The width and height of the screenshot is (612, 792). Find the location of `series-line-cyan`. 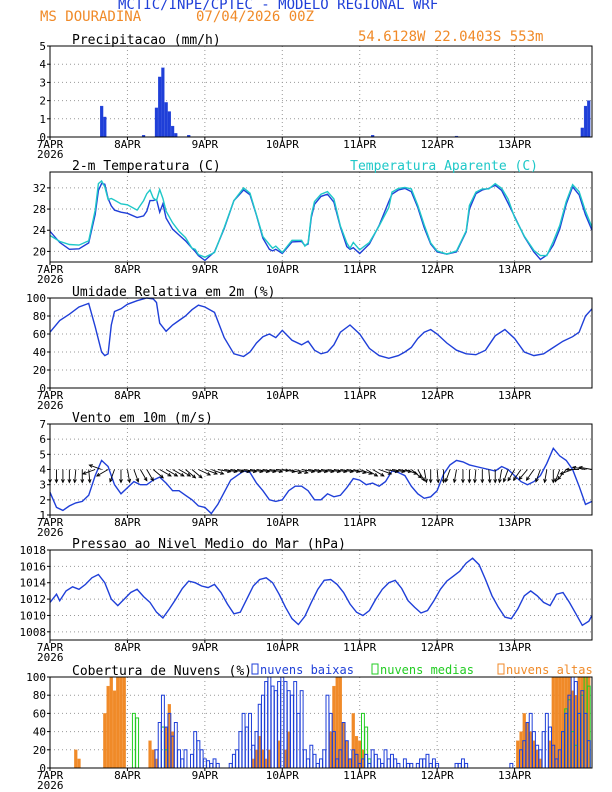

series-line-cyan is located at coordinates (321, 218).